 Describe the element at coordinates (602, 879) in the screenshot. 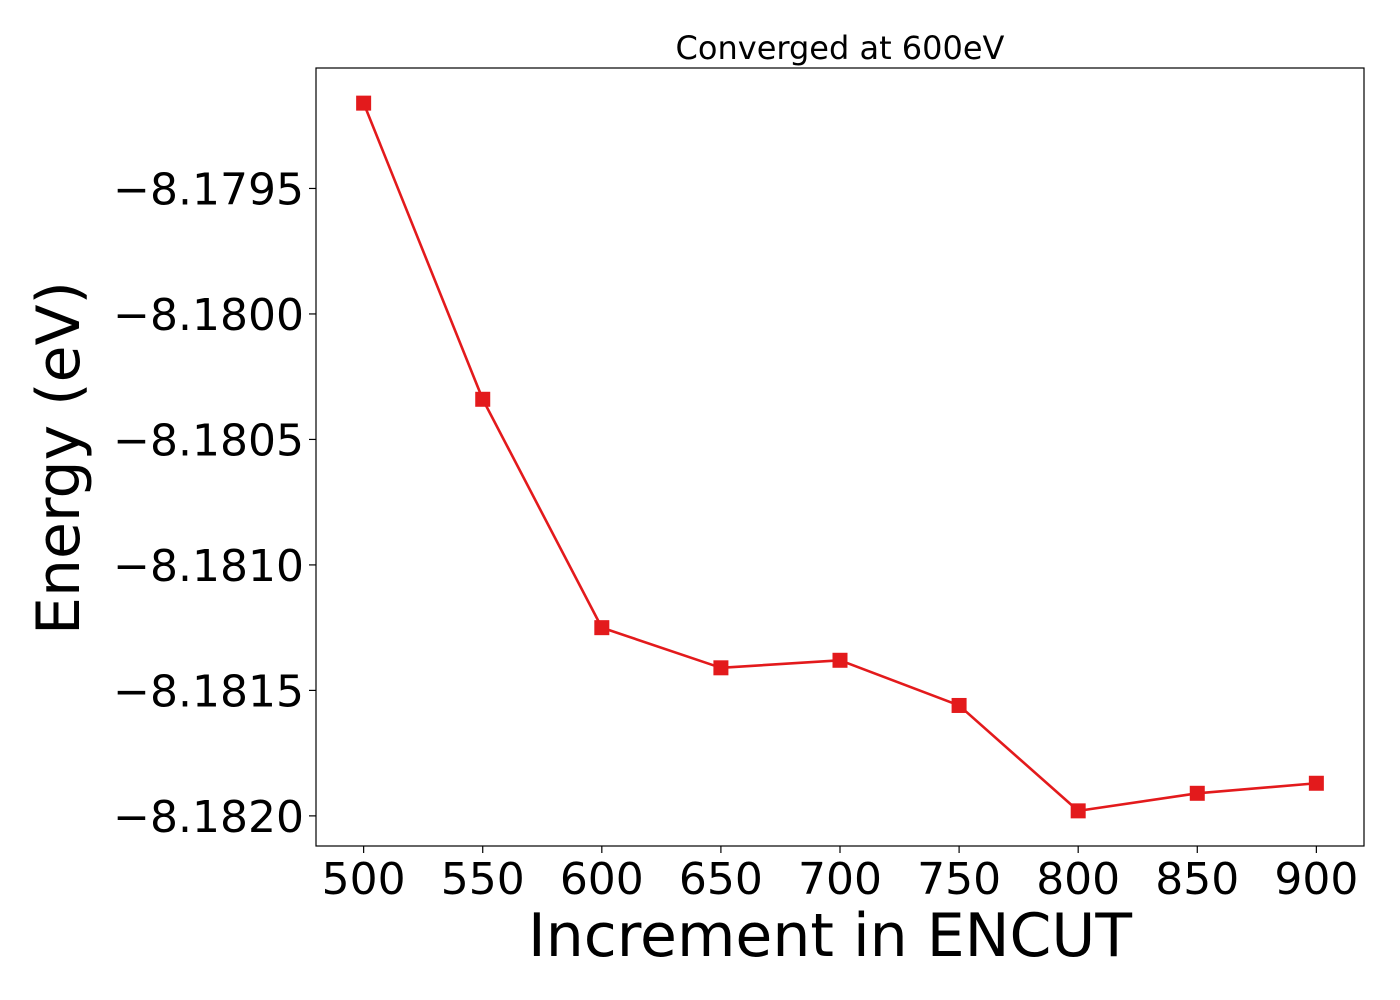

I see `x-tick-label: 600` at that location.